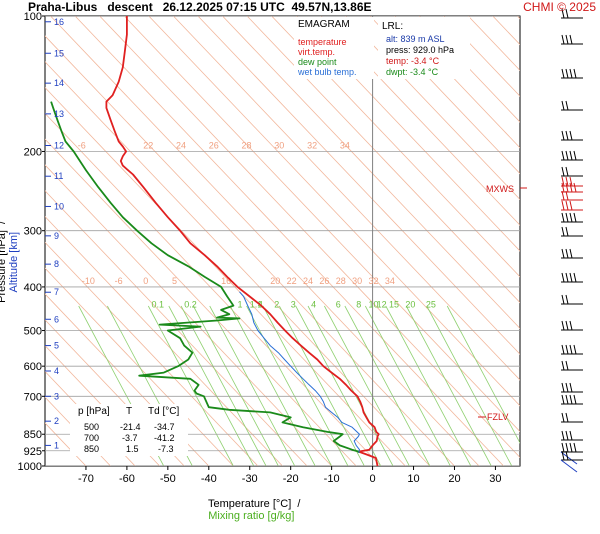  I want to click on isotherm-label: 24, so click(181, 145).